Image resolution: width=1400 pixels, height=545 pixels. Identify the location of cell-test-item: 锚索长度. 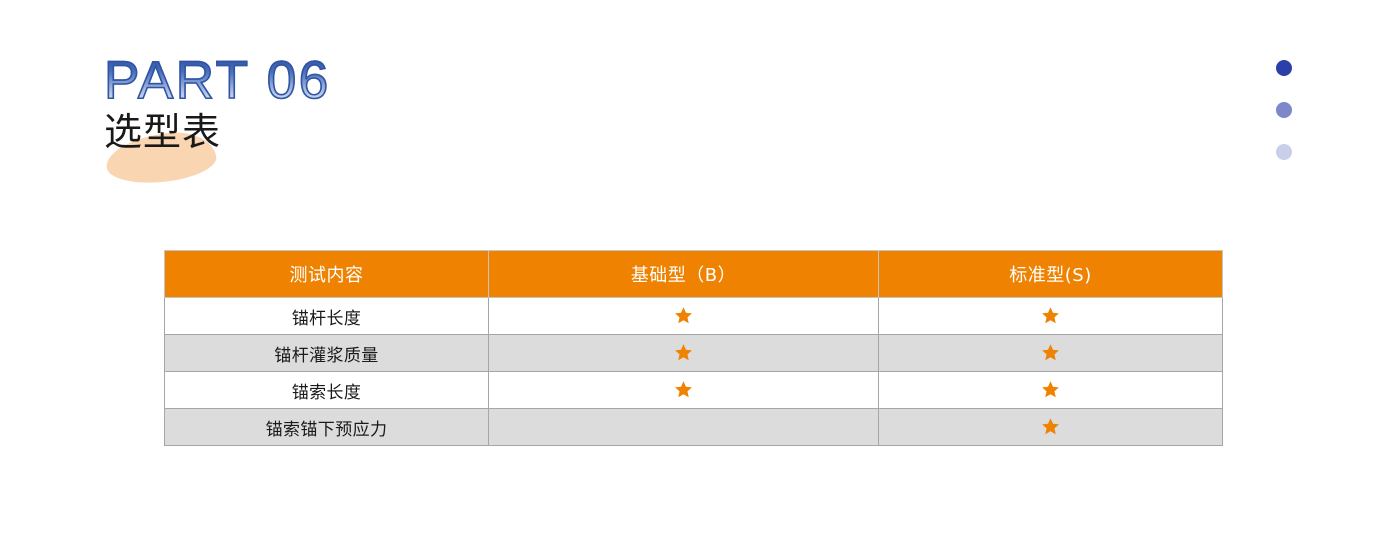
(326, 390).